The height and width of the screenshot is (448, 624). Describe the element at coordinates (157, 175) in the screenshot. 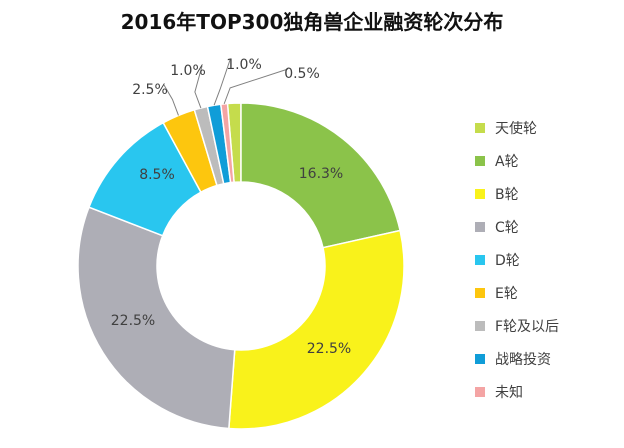

I see `data-label-5: 8.5%` at that location.